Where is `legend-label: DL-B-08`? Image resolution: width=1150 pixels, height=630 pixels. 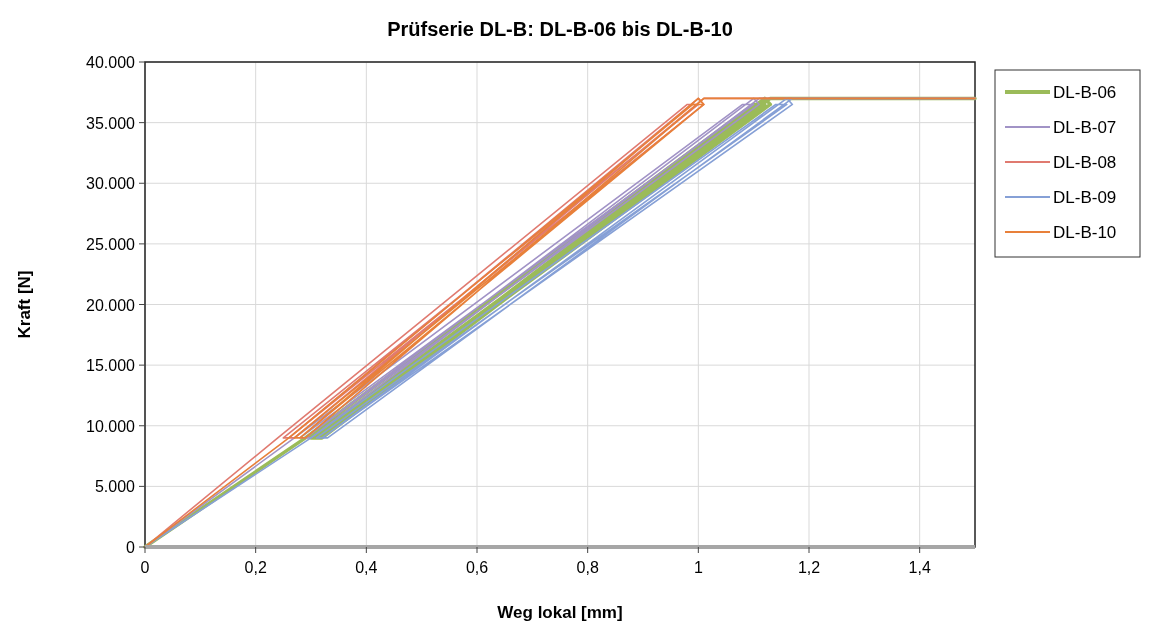 legend-label: DL-B-08 is located at coordinates (1085, 162).